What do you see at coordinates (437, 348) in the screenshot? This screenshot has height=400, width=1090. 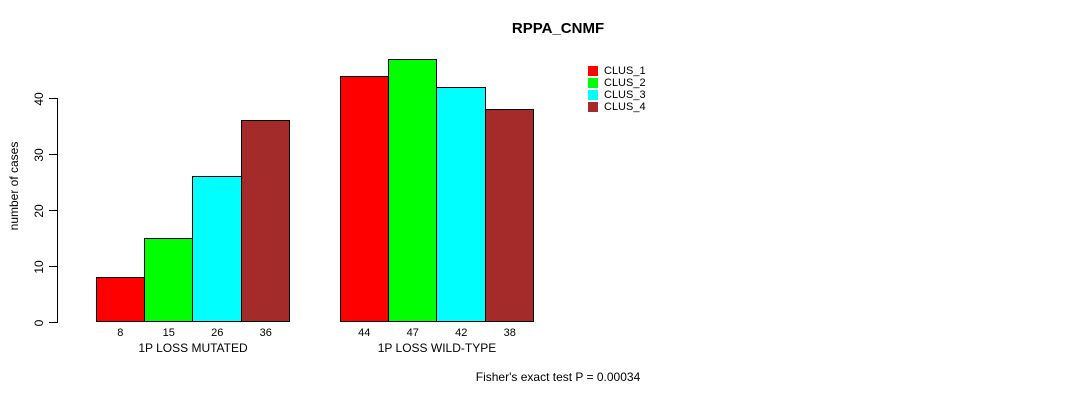 I see `group-label-1p-loss-wild-type: 1P LOSS WILD-TYPE` at bounding box center [437, 348].